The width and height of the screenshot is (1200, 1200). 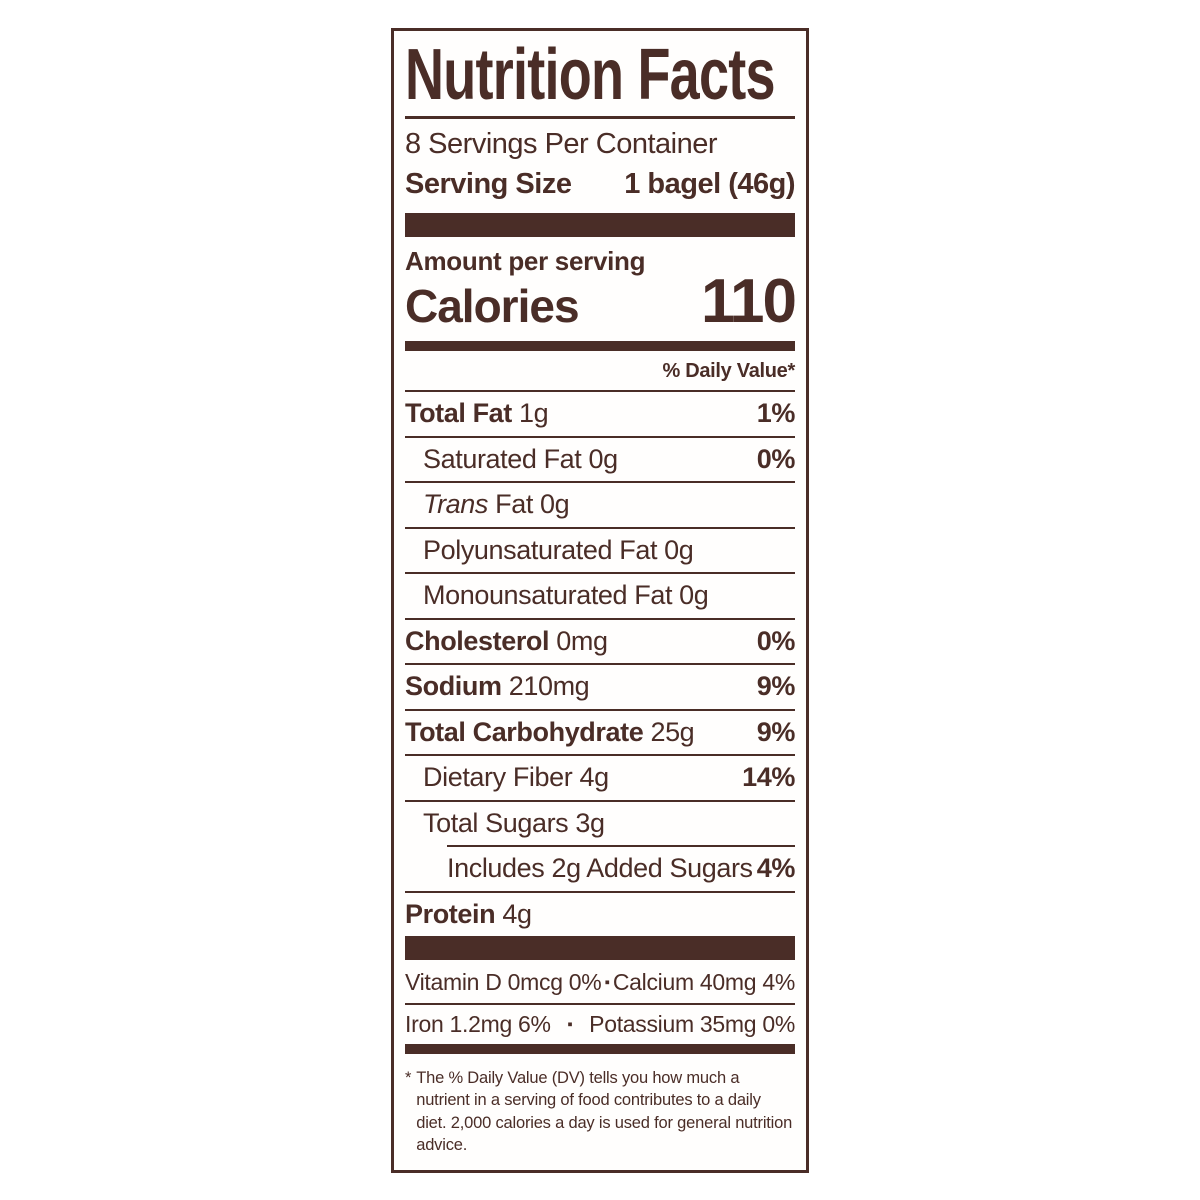 I want to click on nutrient-name: Cholesterol, so click(x=477, y=640).